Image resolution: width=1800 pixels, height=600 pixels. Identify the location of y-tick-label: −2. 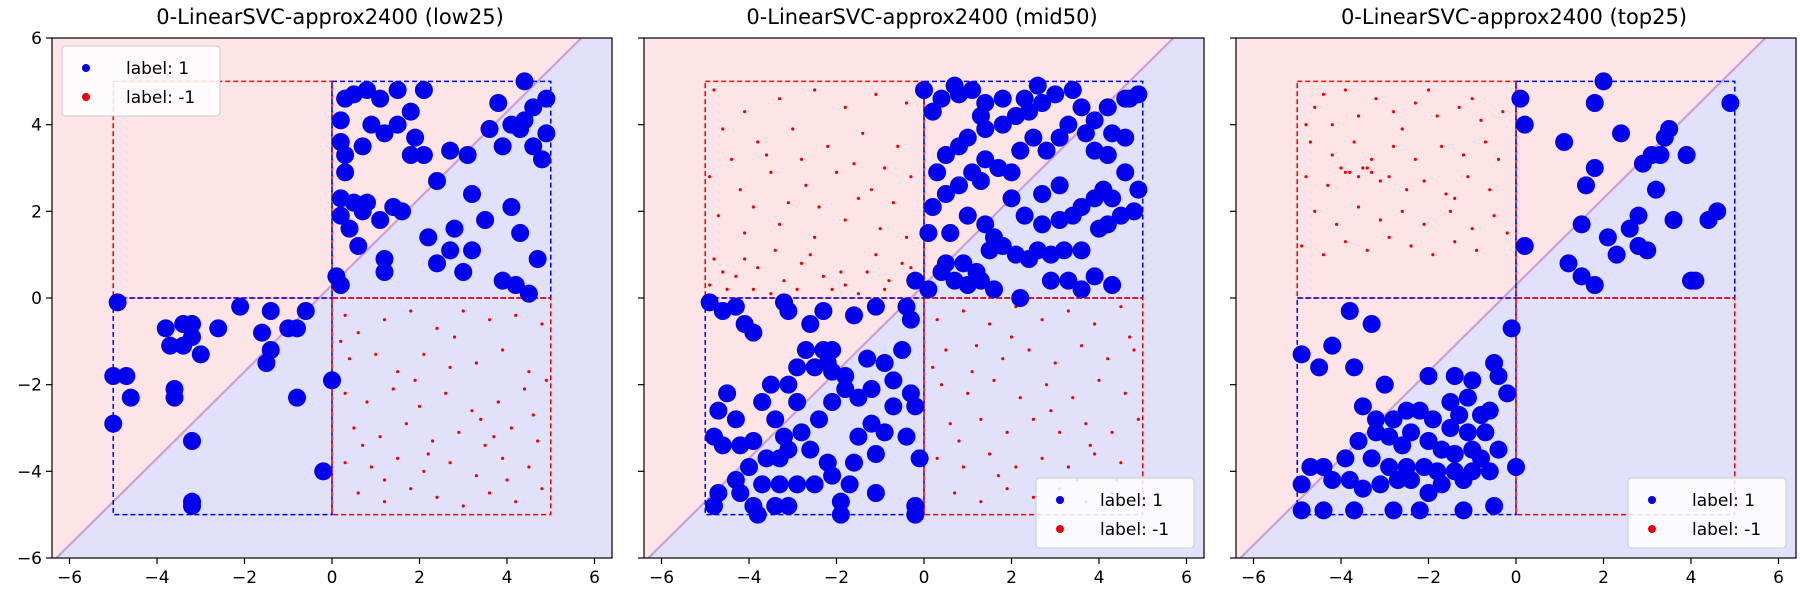
(29, 386).